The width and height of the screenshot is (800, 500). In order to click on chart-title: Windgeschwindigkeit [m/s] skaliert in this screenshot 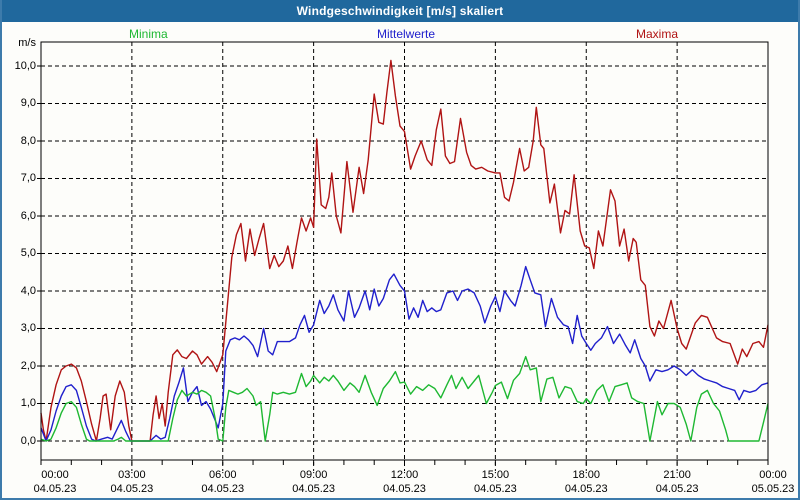, I will do `click(400, 11)`.